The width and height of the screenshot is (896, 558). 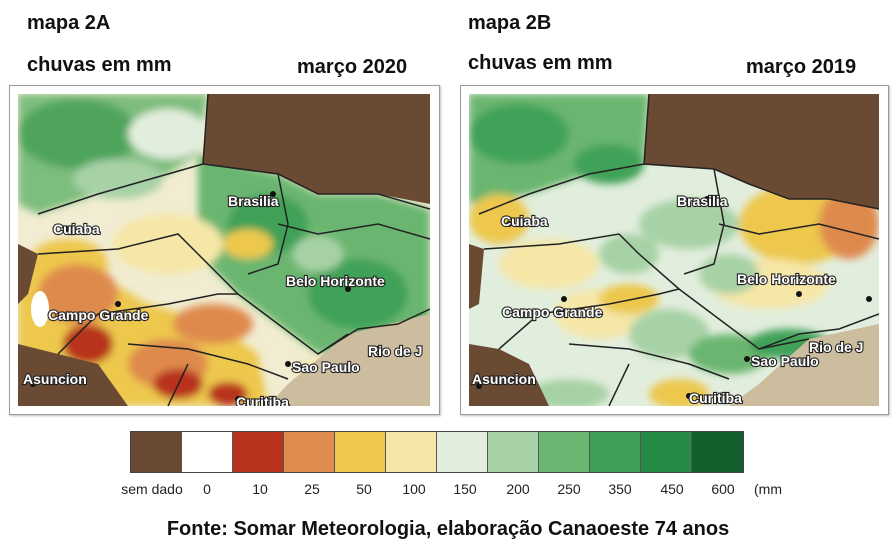 What do you see at coordinates (510, 23) in the screenshot?
I see `map-b-id-label: mapa 2B` at bounding box center [510, 23].